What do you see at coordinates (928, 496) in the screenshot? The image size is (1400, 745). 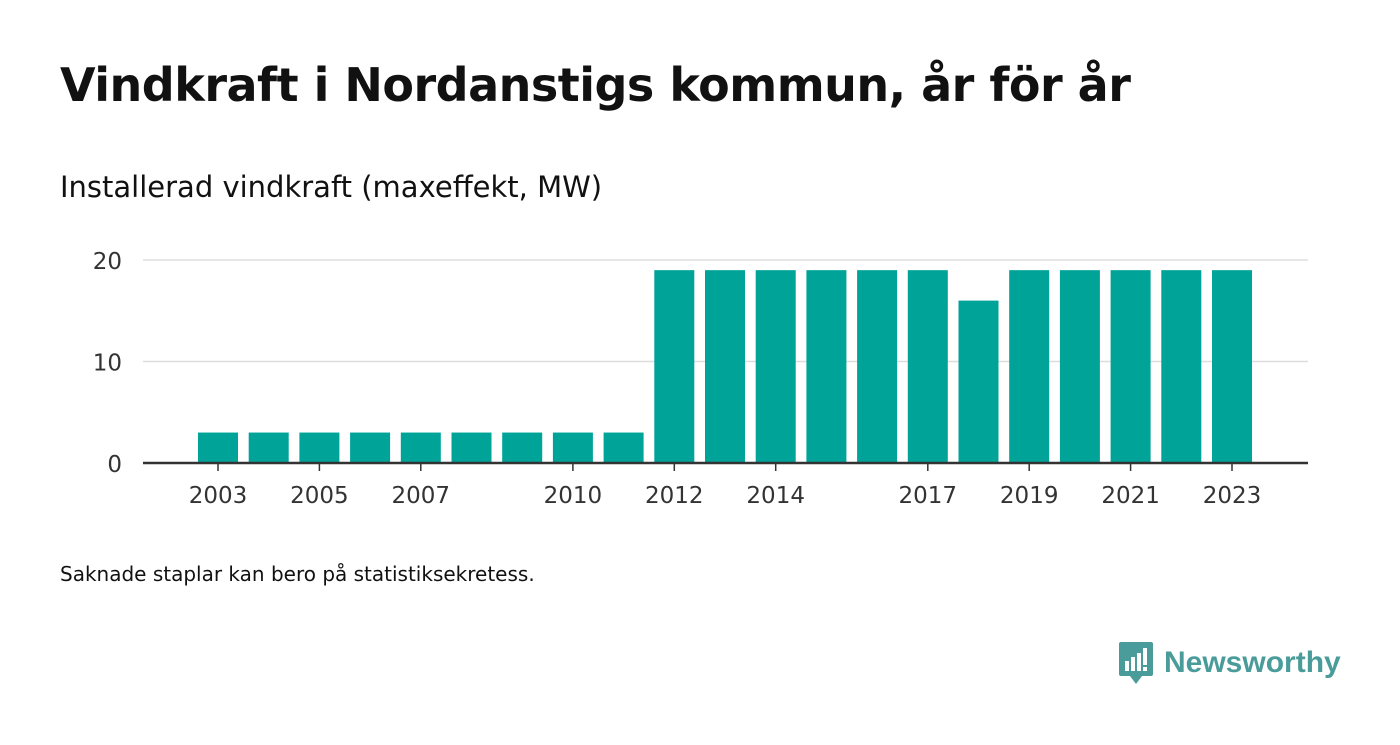 I see `x-tick-label: 2017` at bounding box center [928, 496].